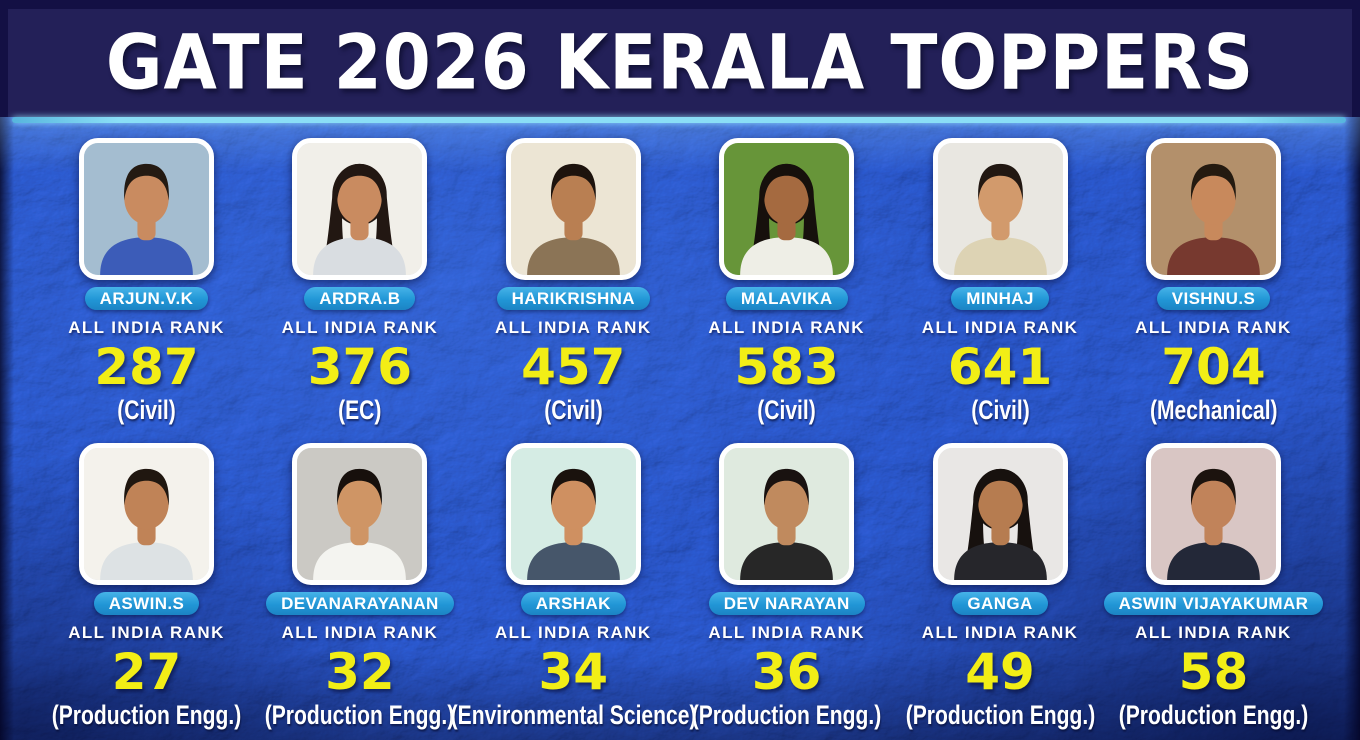 Image resolution: width=1360 pixels, height=740 pixels. I want to click on topper-name: GANGA, so click(1000, 603).